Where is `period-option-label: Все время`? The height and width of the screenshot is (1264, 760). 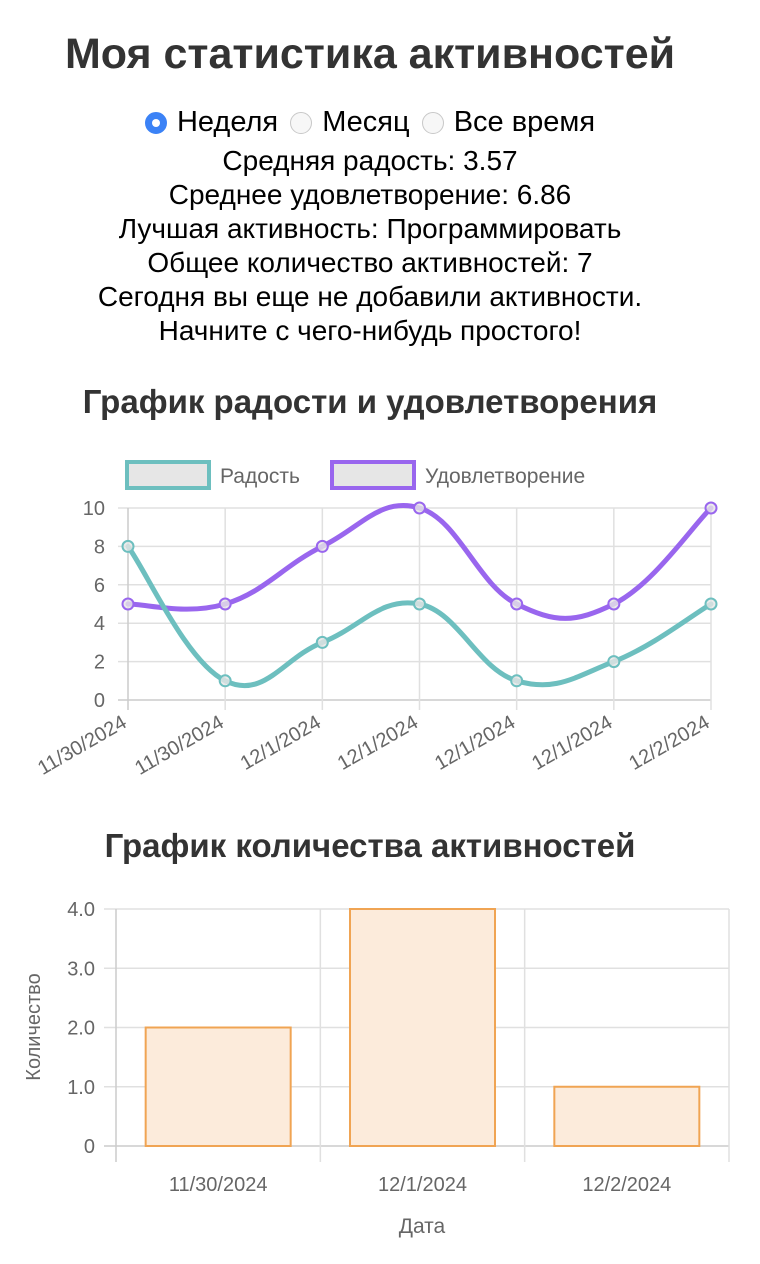
period-option-label: Все время is located at coordinates (524, 122).